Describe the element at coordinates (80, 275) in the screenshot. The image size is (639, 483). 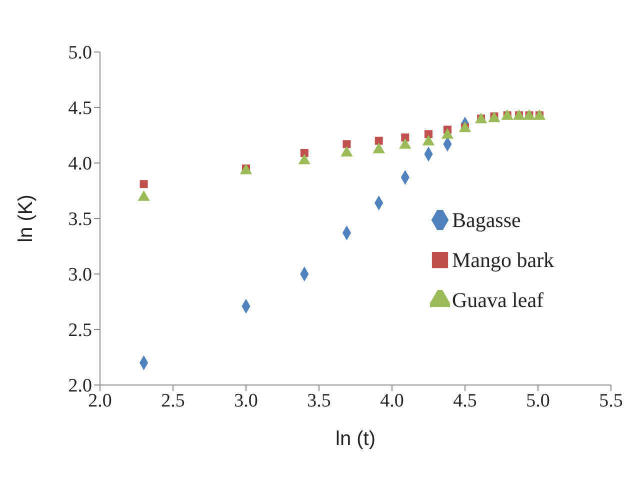
I see `y-tick-label: 3.0` at that location.